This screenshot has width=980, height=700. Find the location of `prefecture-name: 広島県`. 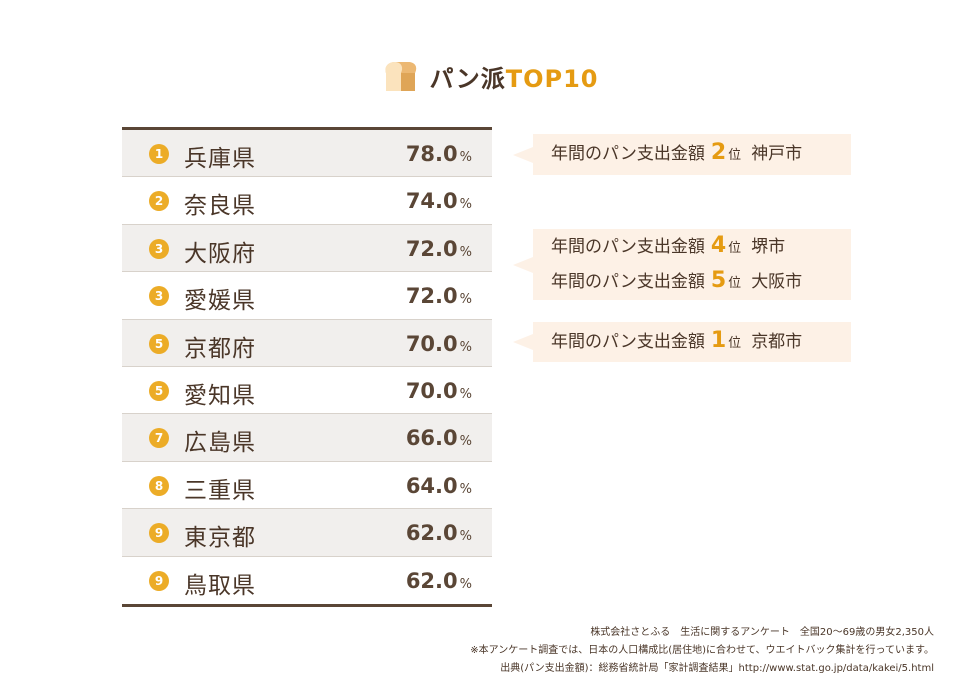

prefecture-name: 広島県 is located at coordinates (220, 443).